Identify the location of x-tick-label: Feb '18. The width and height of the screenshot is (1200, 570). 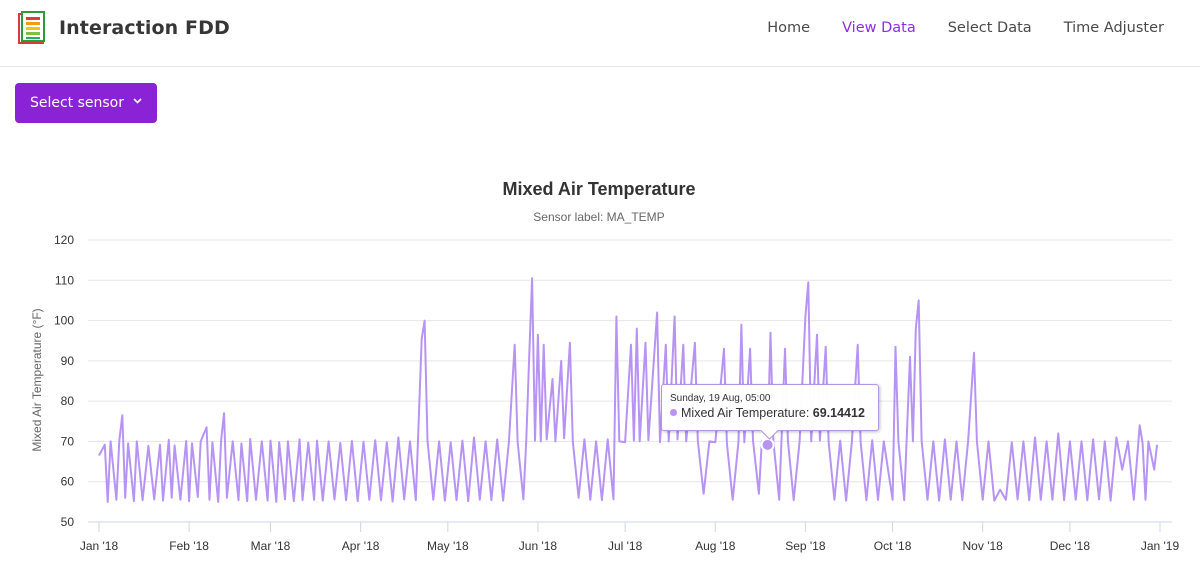
(189, 546).